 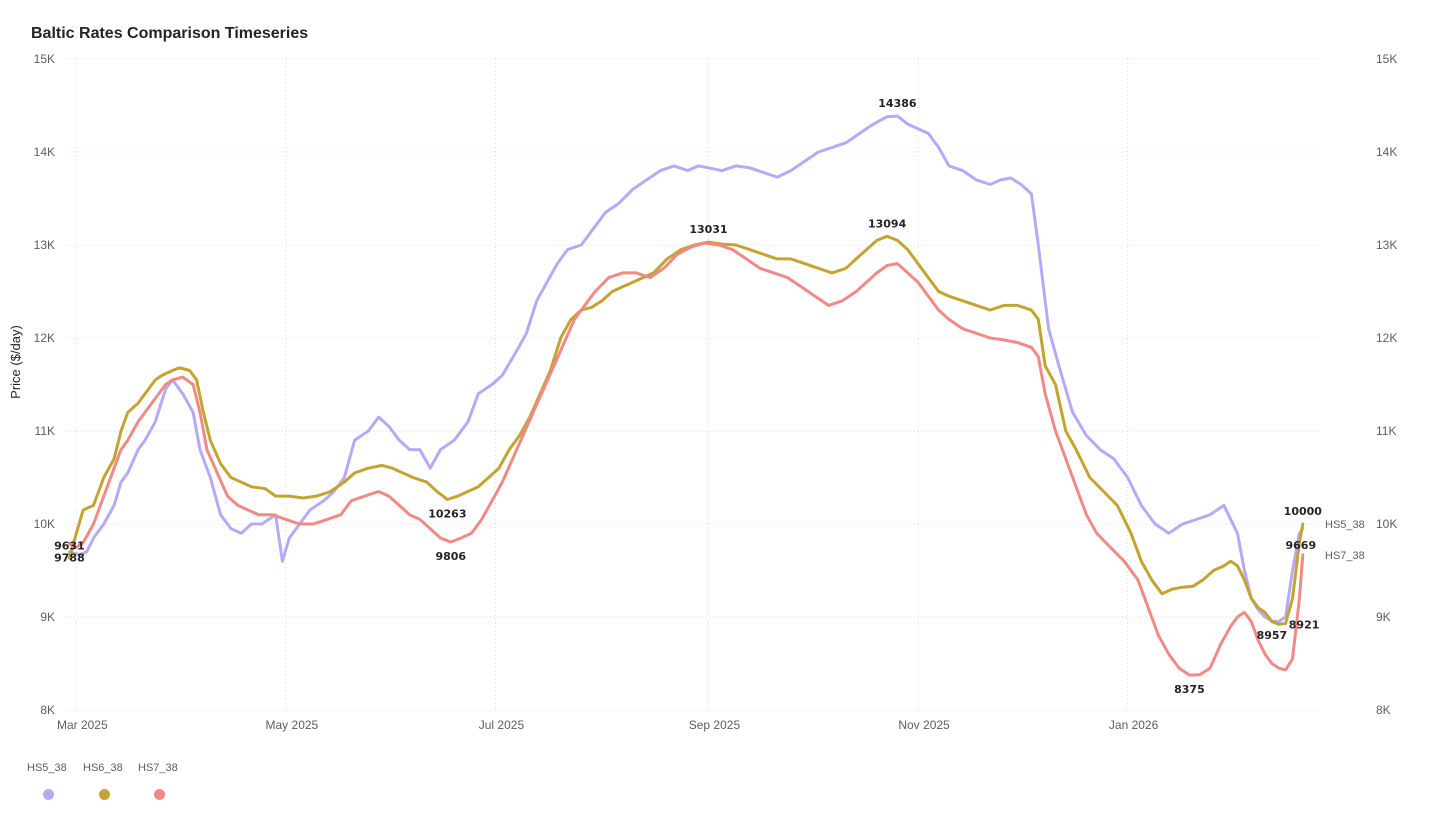 I want to click on y-tick-label-right: 13K, so click(x=1386, y=245).